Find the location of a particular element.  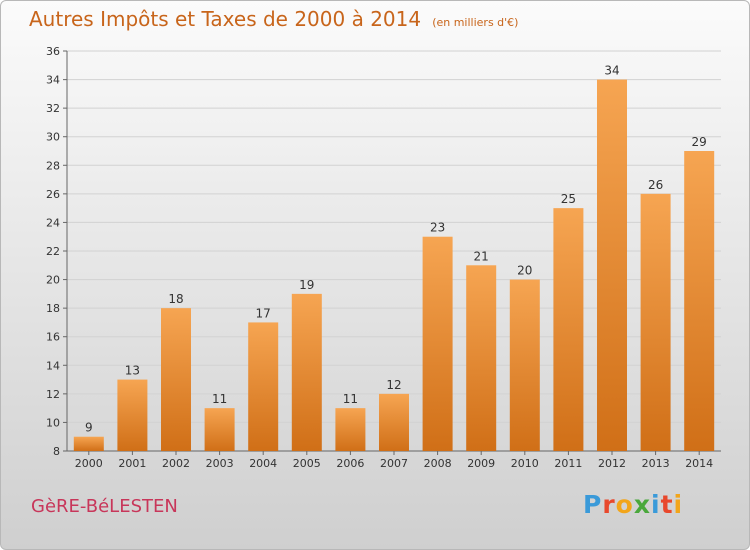

x-tick-label: 2001 is located at coordinates (132, 463).